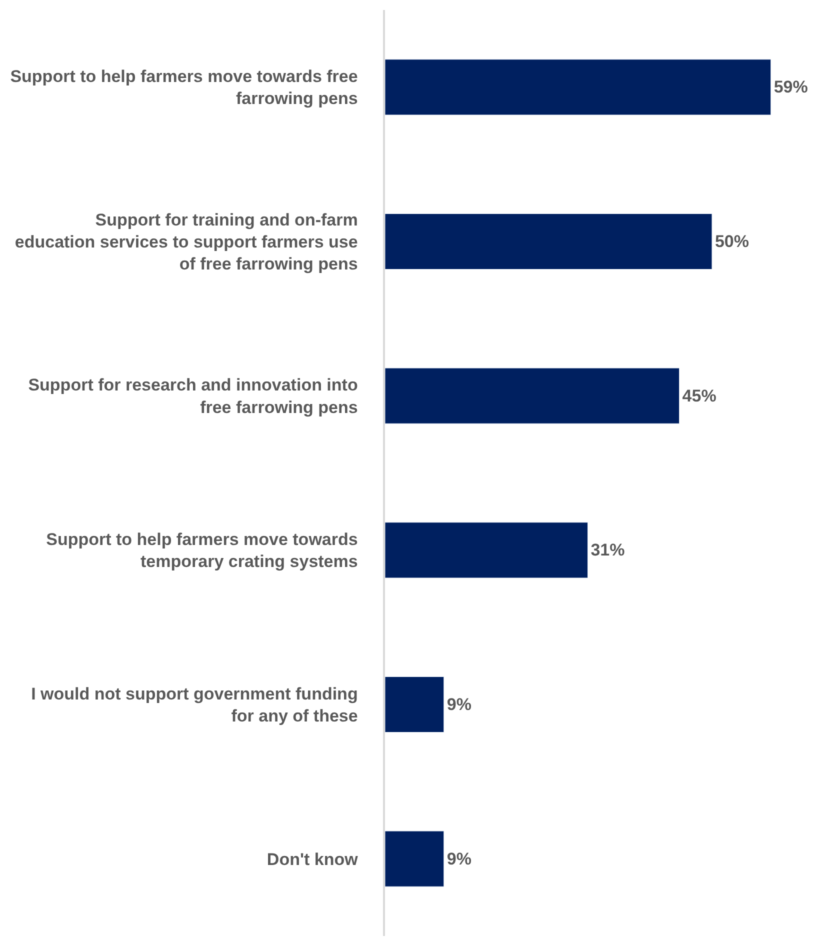  I want to click on data-label: 59%, so click(791, 87).